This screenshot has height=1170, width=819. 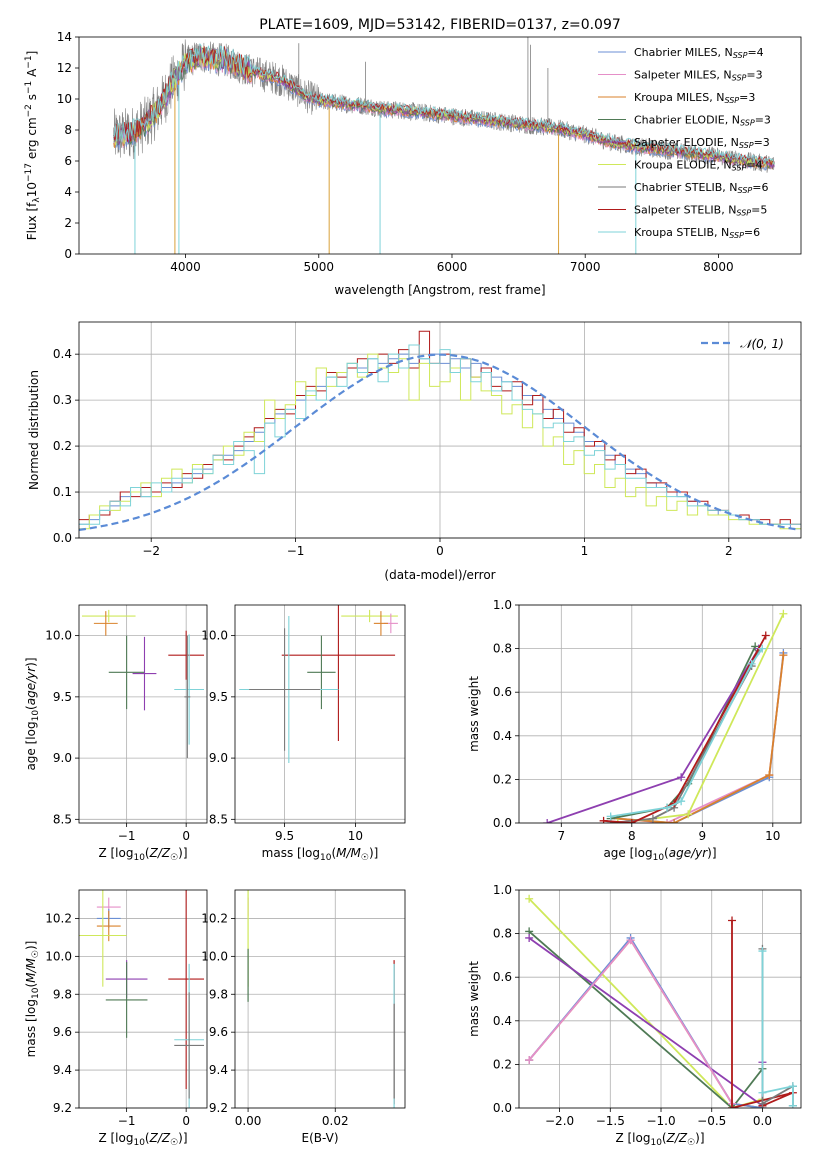 I want to click on x-tick-label: −2.0, so click(x=559, y=1121).